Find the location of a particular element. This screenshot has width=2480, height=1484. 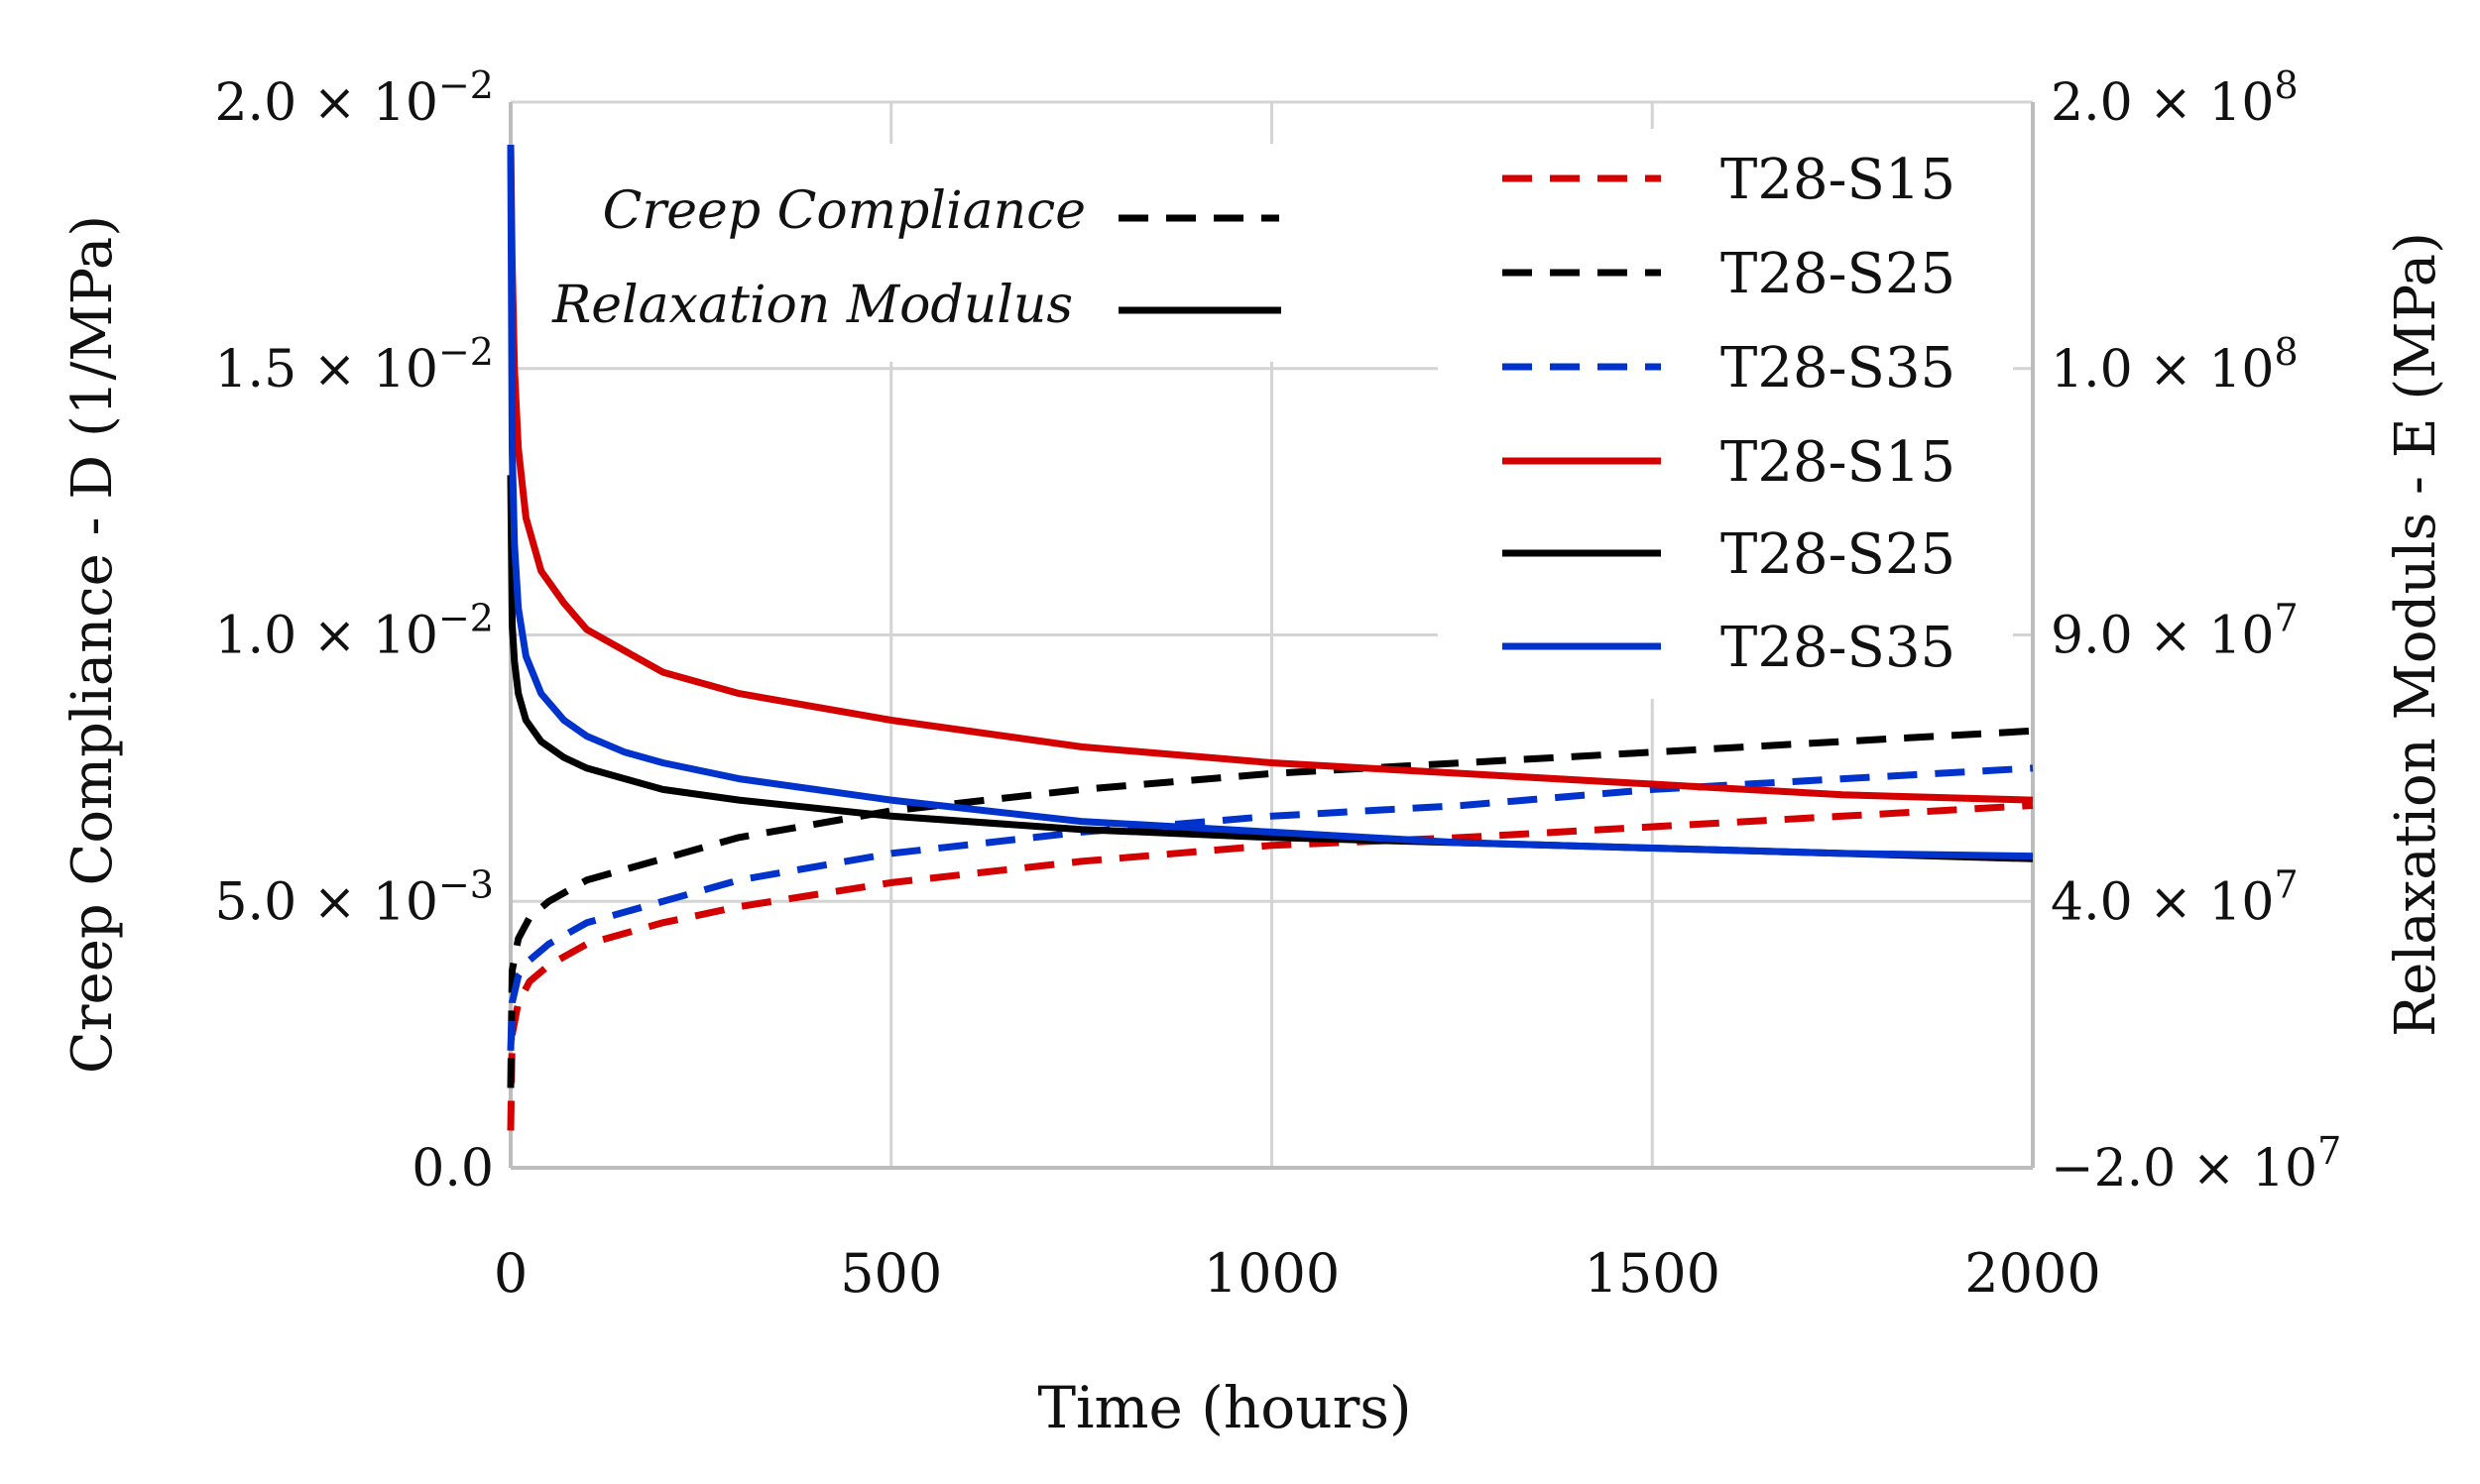

legend-label-relaxation-s25: T28-S25 is located at coordinates (1837, 555).